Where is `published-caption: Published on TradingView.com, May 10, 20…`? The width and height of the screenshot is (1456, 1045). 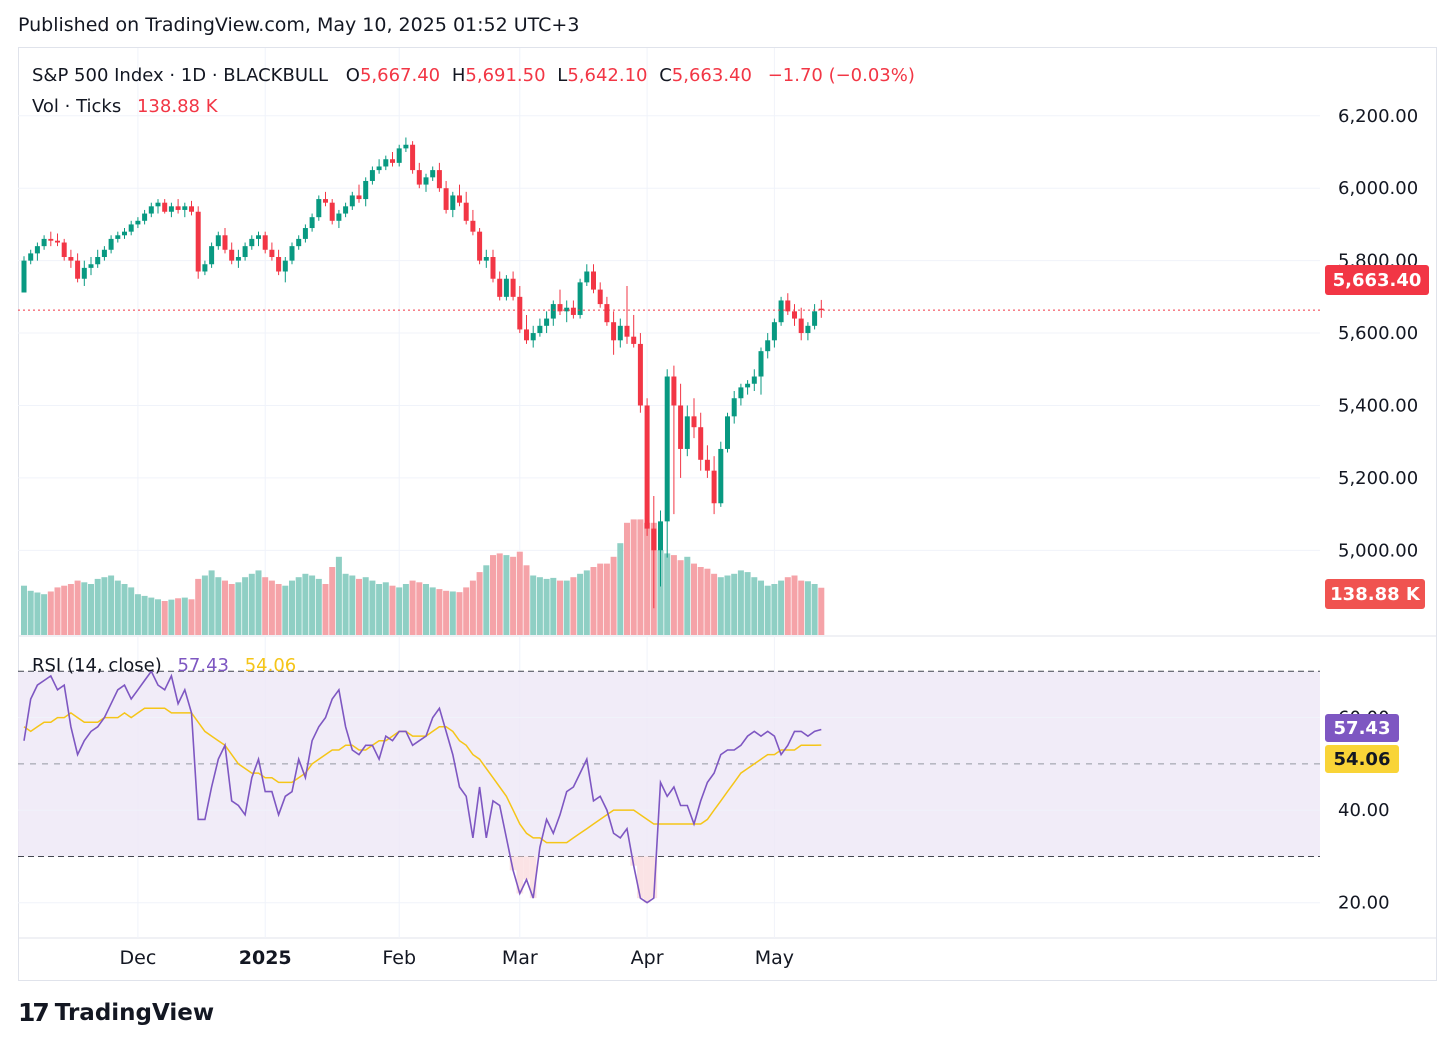
published-caption: Published on TradingView.com, May 10, 20… is located at coordinates (299, 25).